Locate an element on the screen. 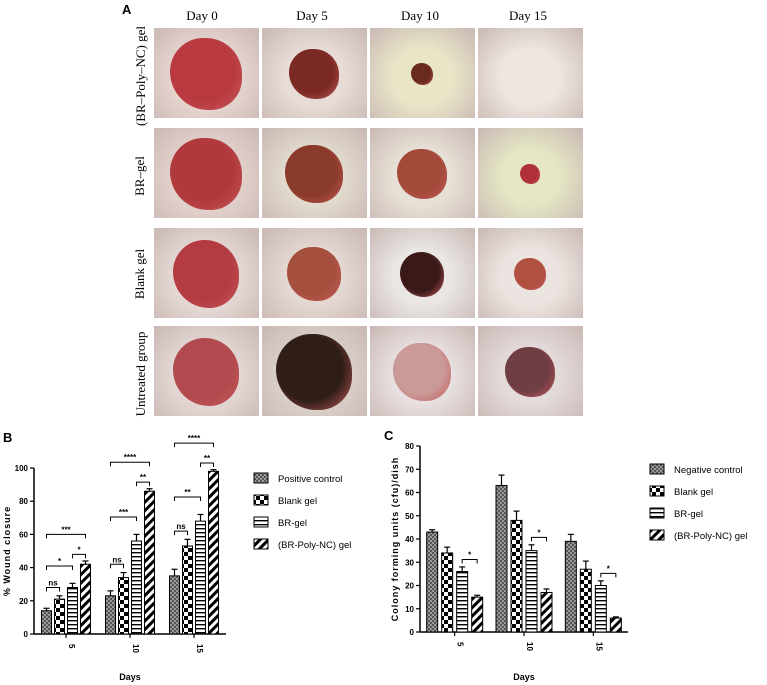 Image resolution: width=767 pixels, height=685 pixels. bar--br-poly-nc-gel-day-15 is located at coordinates (615, 625).